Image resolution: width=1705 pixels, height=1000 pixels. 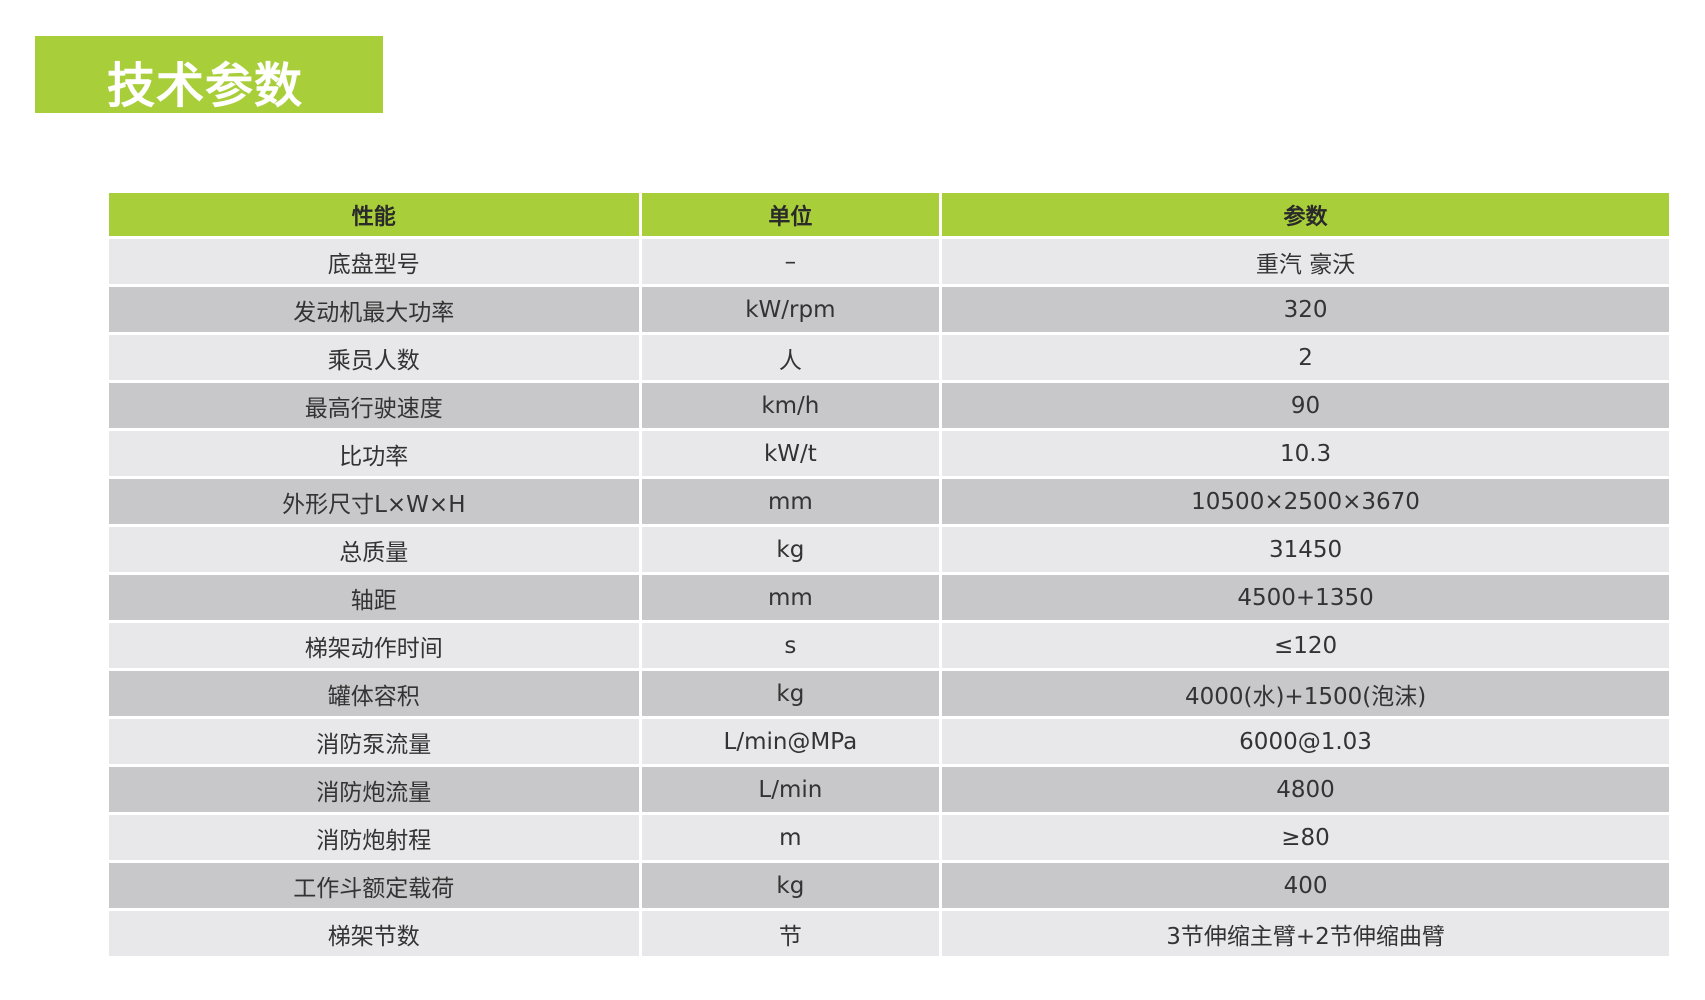 I want to click on cell-performance: 消防泵流量, so click(x=374, y=741).